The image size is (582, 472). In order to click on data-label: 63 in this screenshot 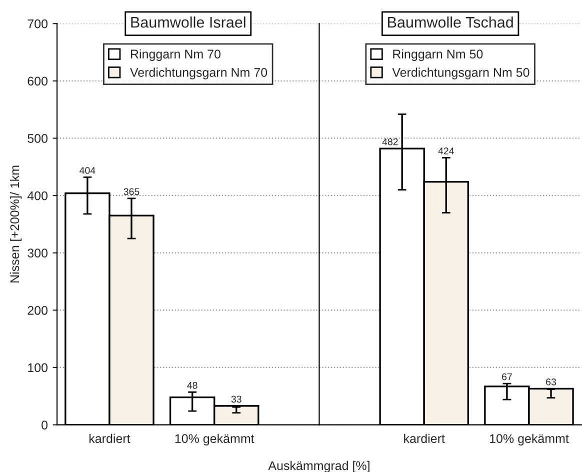, I will do `click(551, 382)`.